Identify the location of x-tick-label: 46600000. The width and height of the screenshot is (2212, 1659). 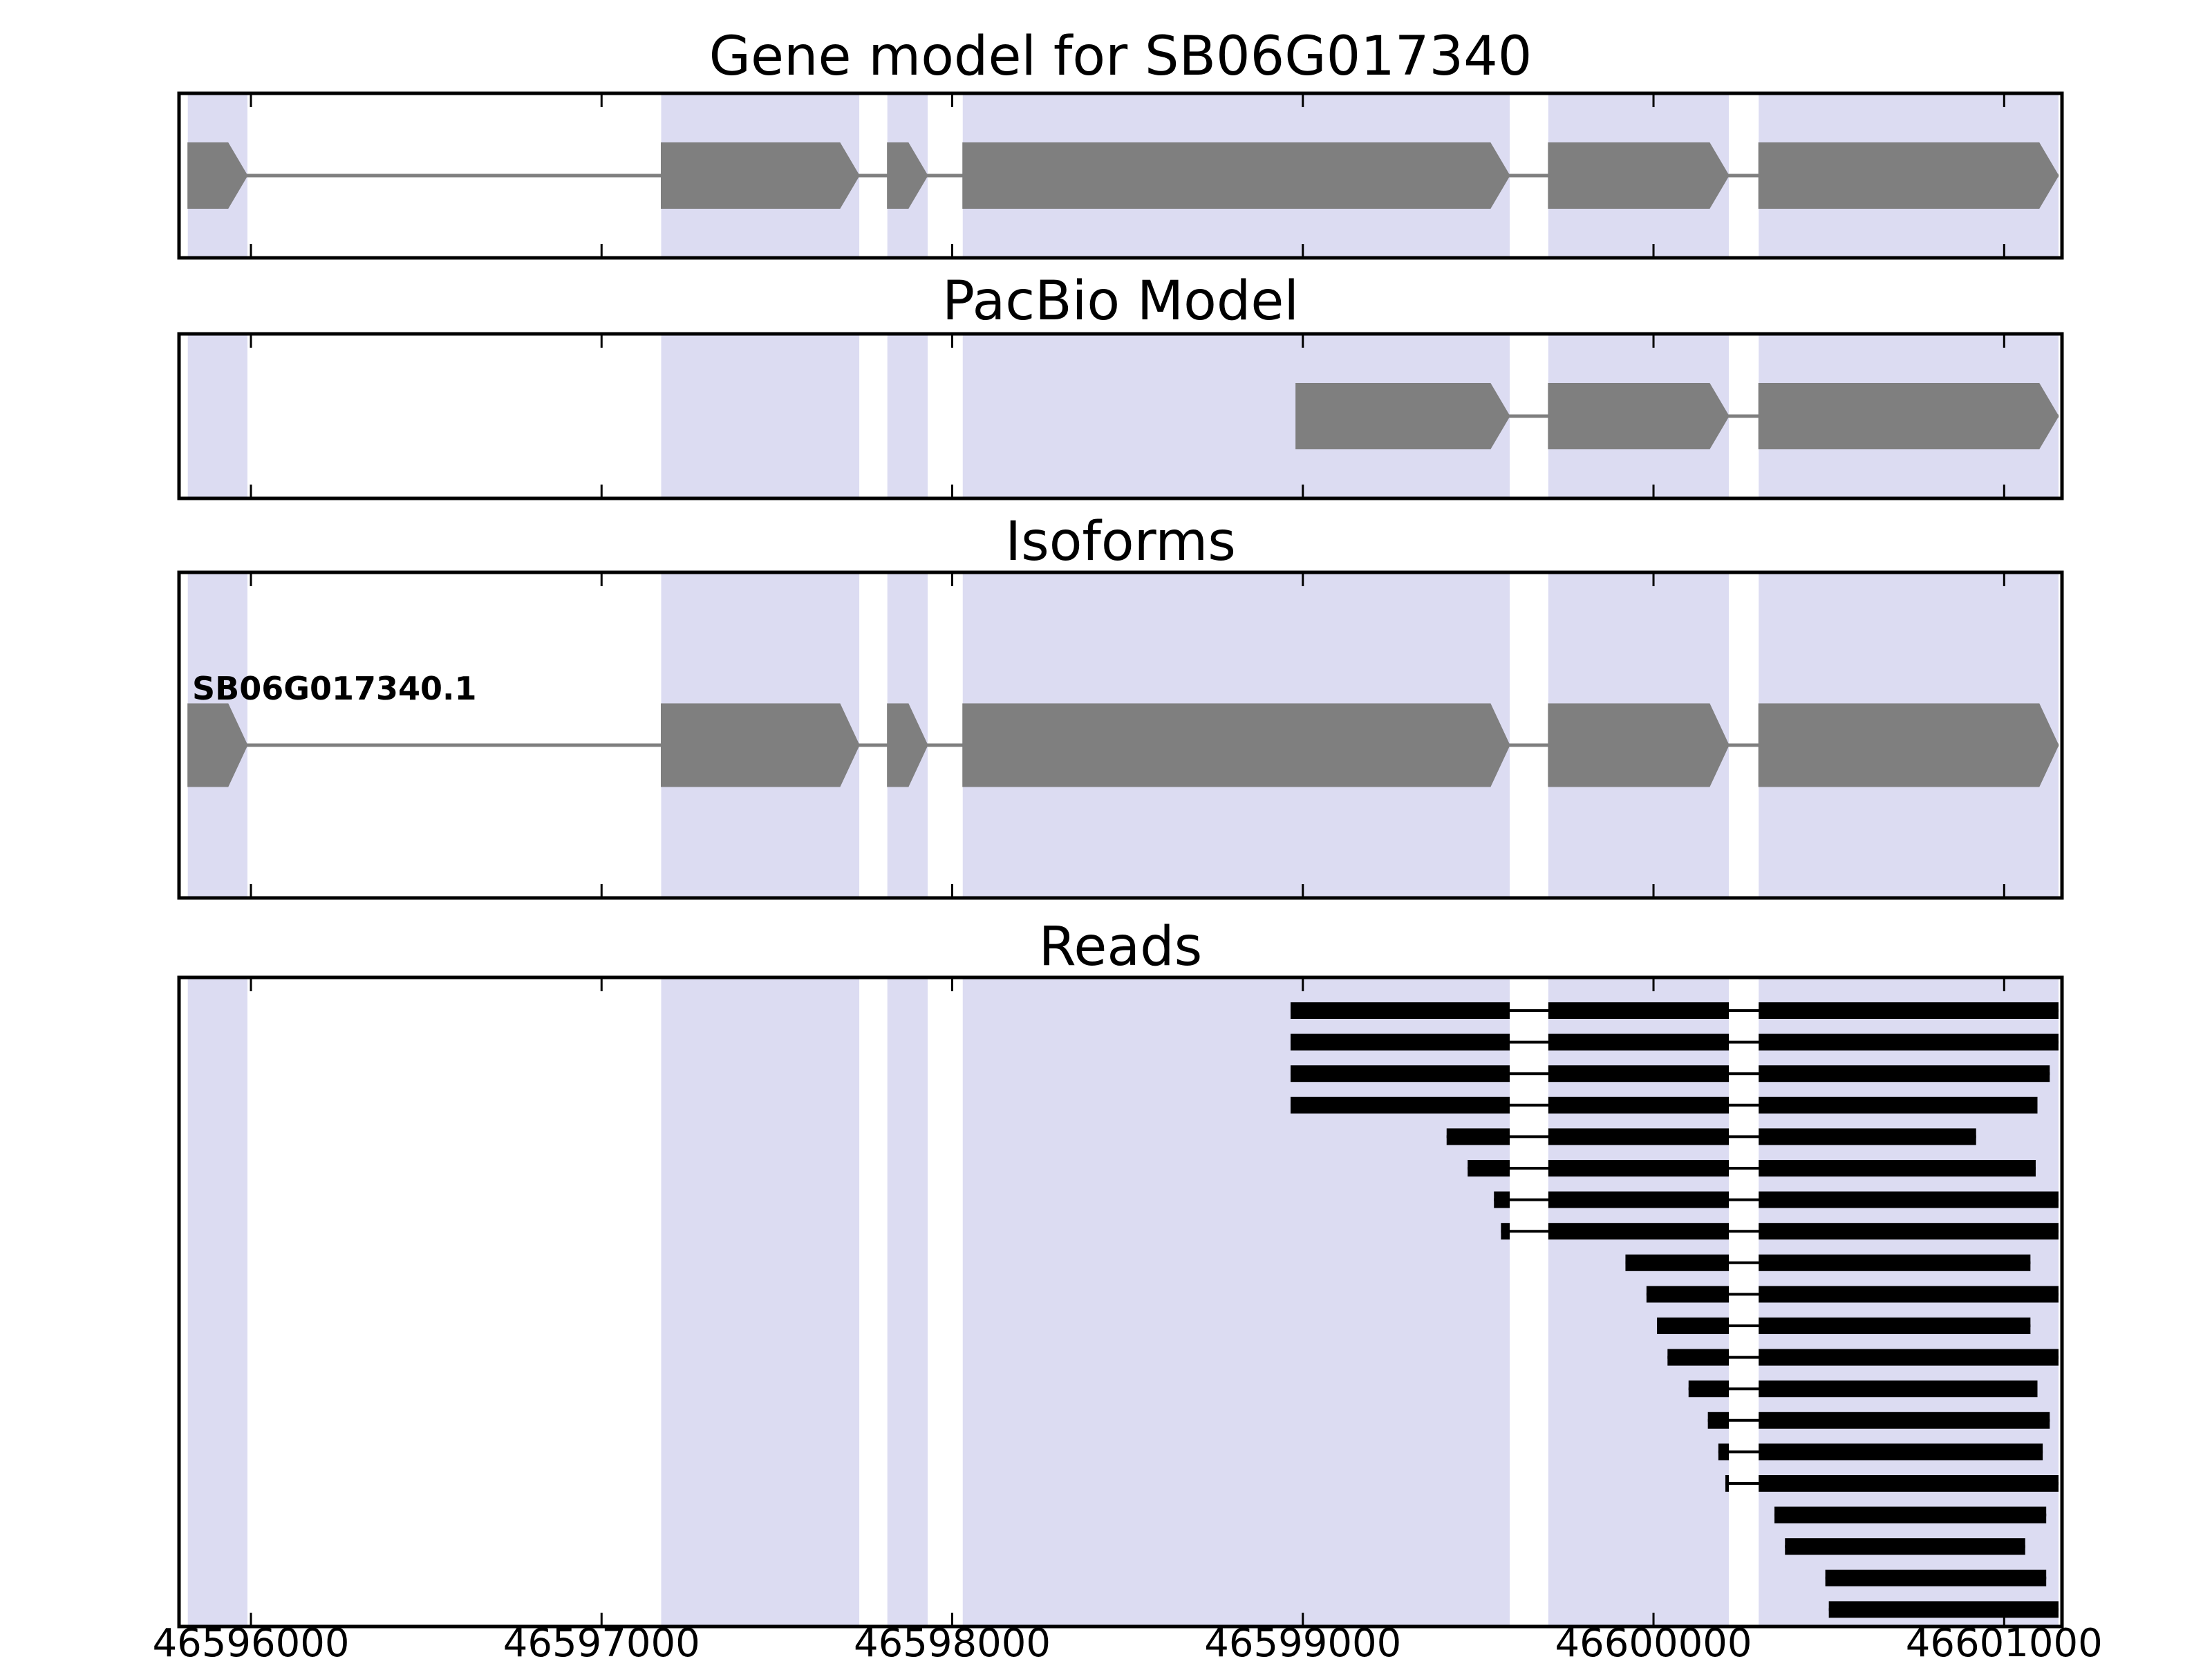
(1653, 1640).